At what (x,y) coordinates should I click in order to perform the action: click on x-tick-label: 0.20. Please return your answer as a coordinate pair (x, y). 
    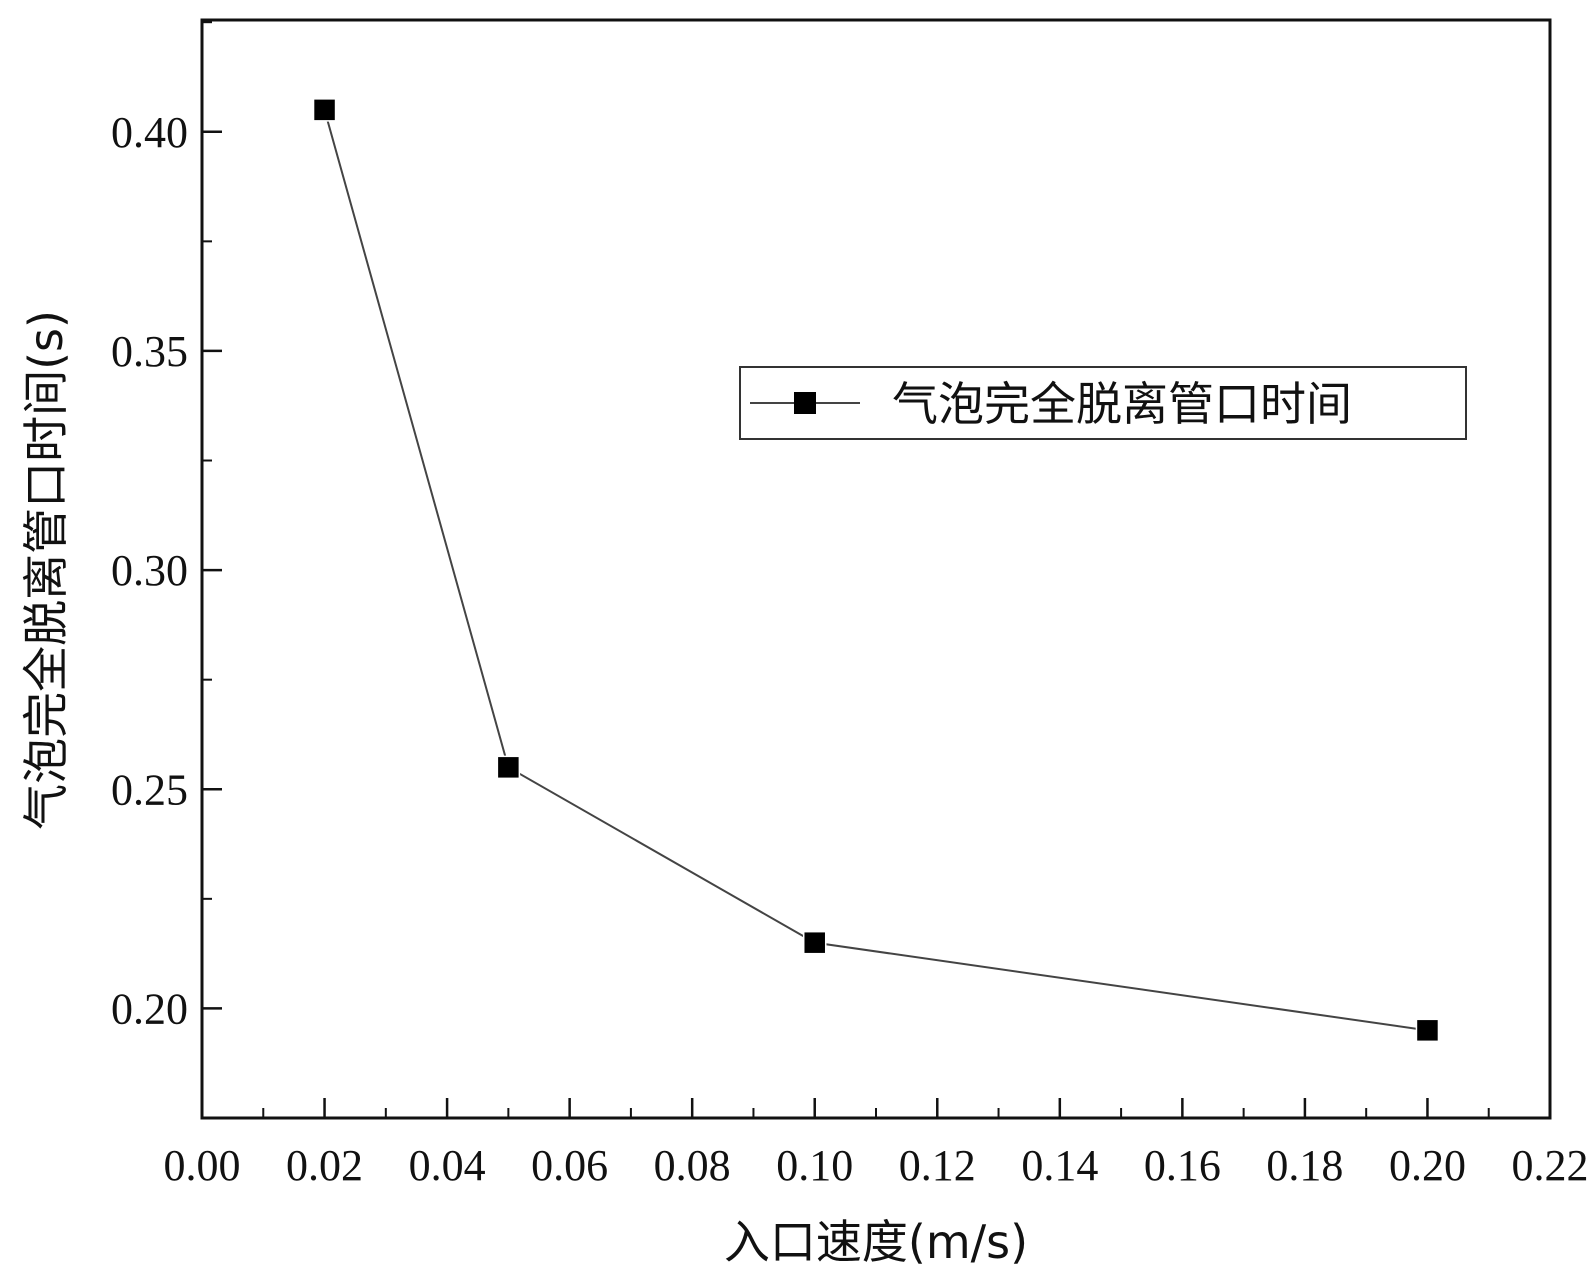
    Looking at the image, I should click on (1427, 1165).